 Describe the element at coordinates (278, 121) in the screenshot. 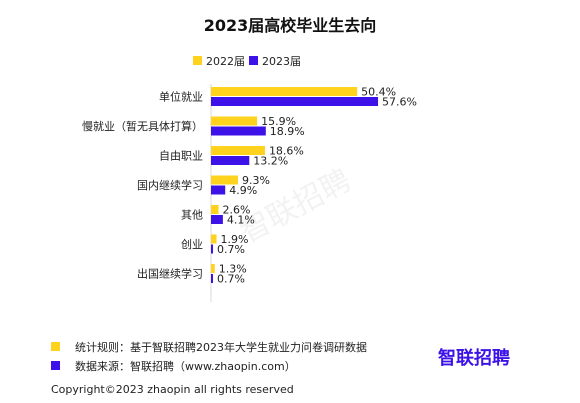

I see `value-label-2022: 15.9%` at that location.